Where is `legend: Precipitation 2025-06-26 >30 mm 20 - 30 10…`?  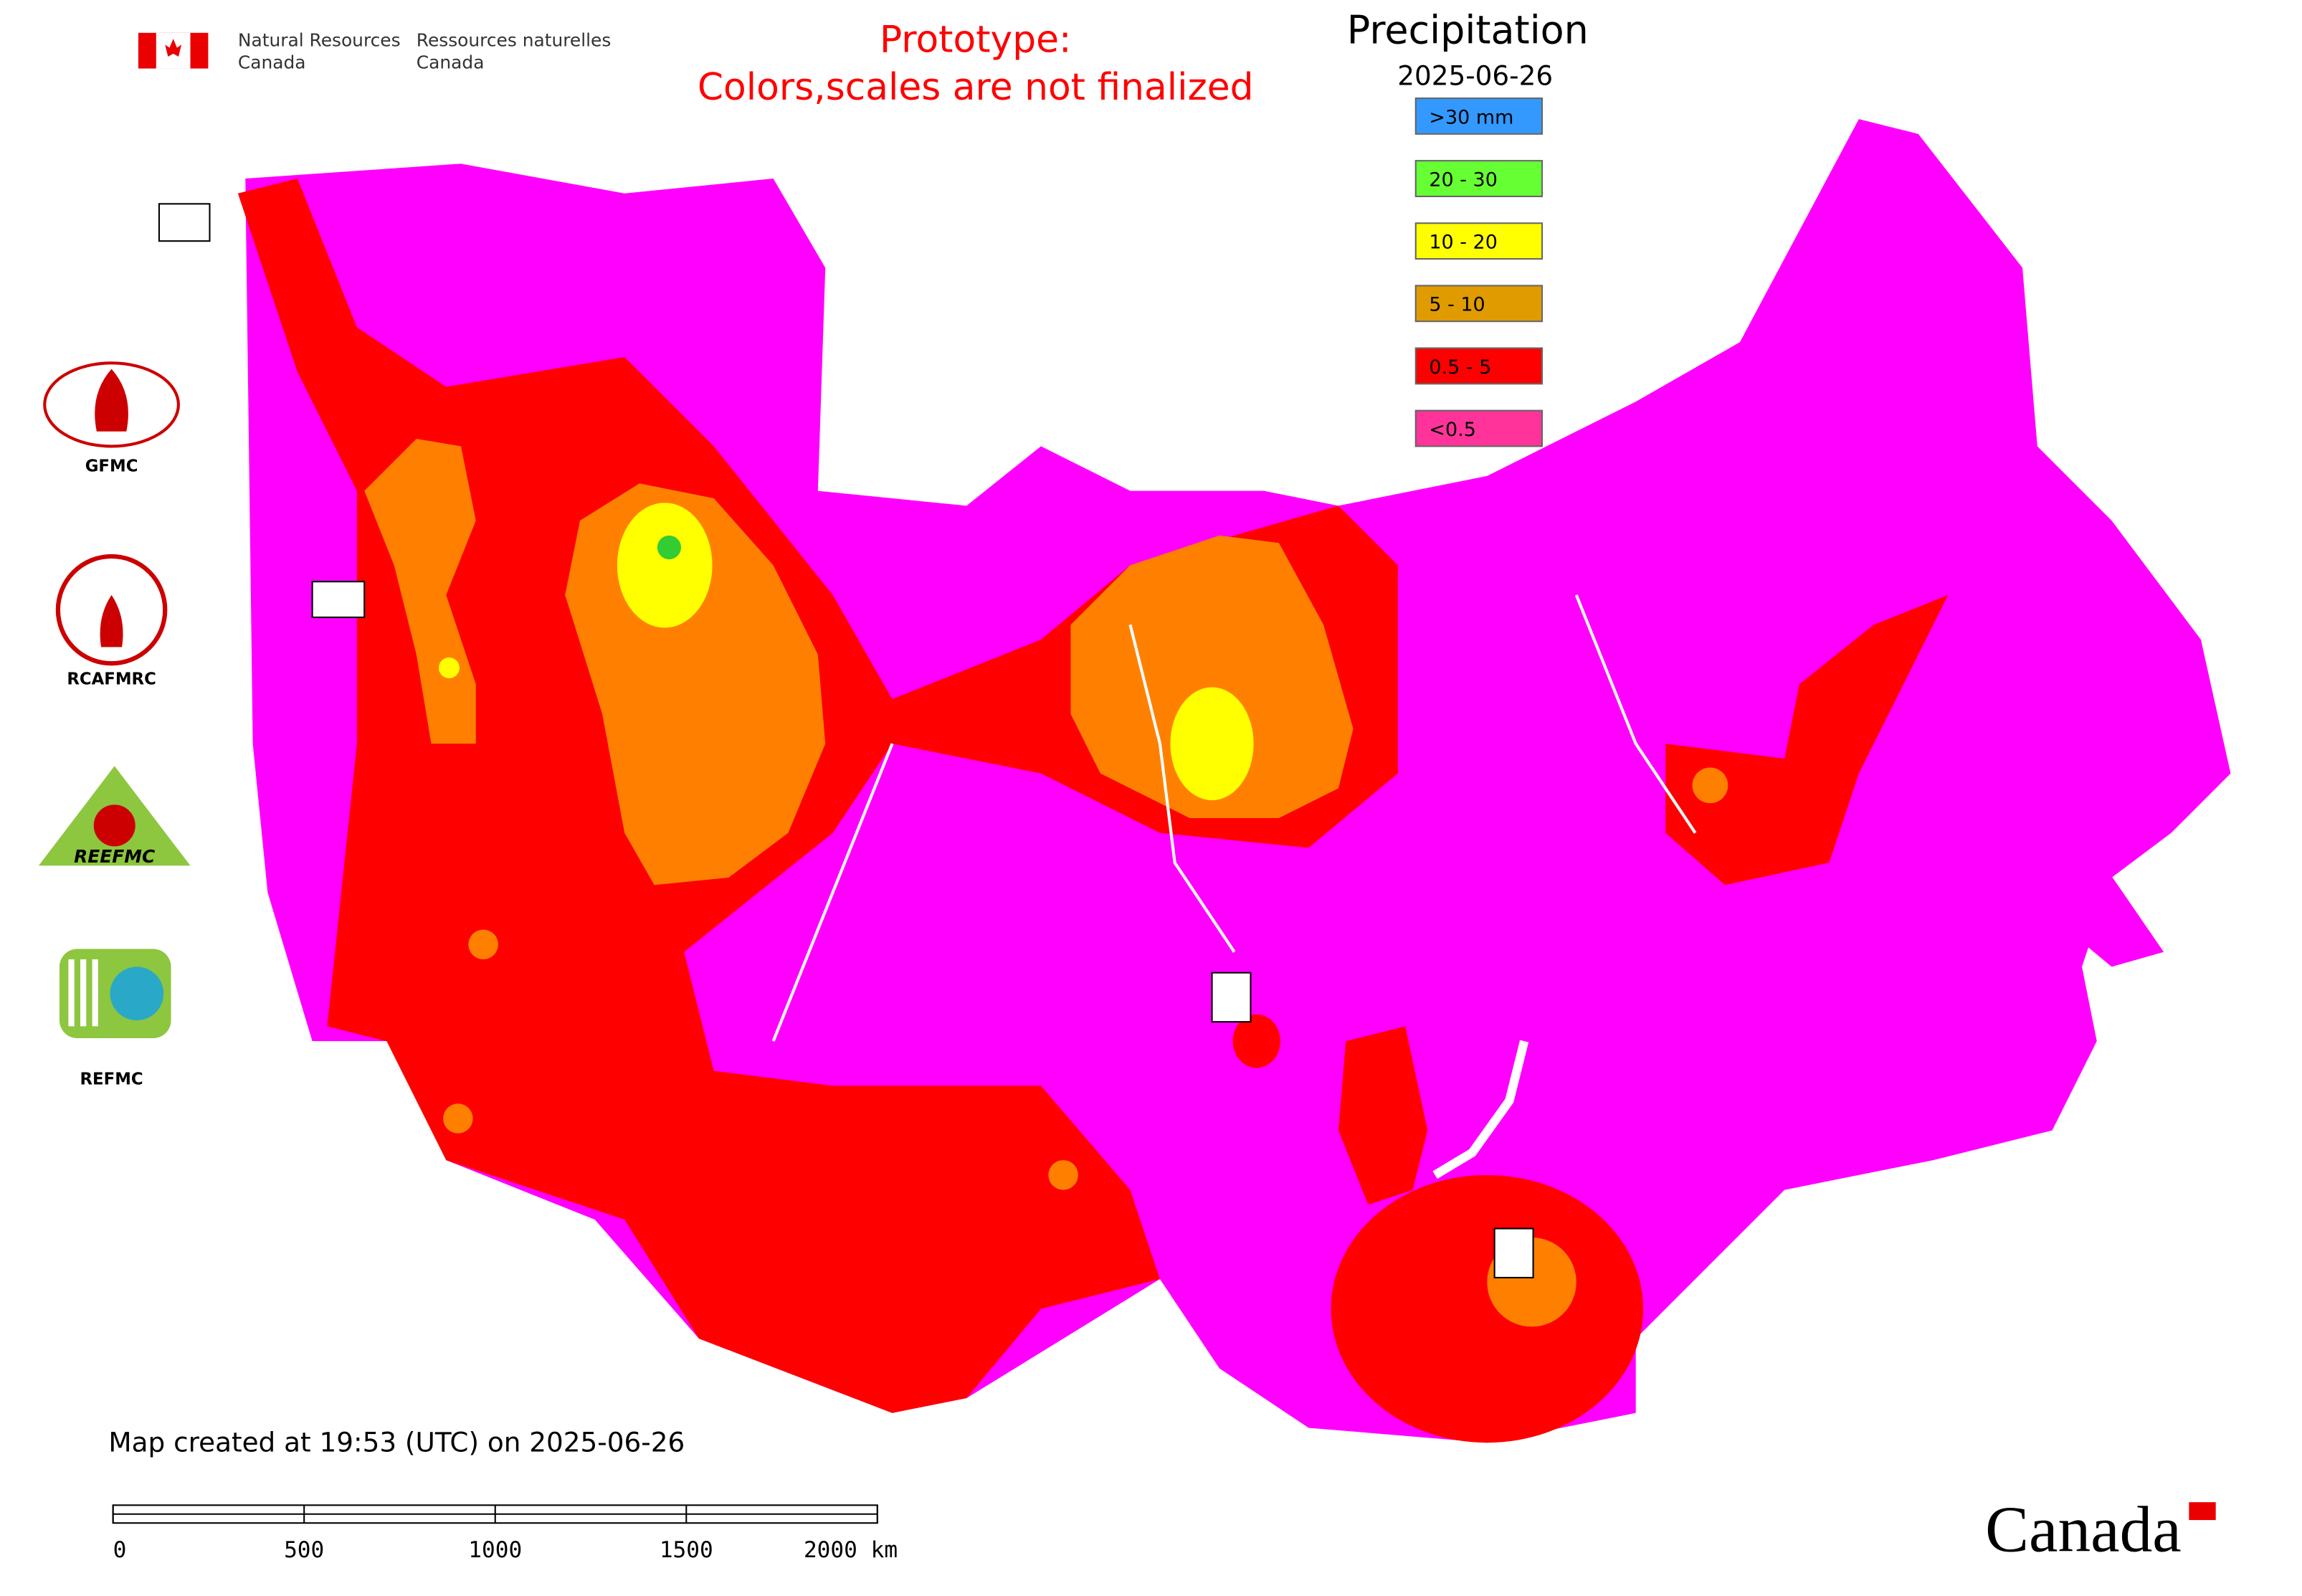 legend: Precipitation 2025-06-26 >30 mm 20 - 30 10… is located at coordinates (1468, 227).